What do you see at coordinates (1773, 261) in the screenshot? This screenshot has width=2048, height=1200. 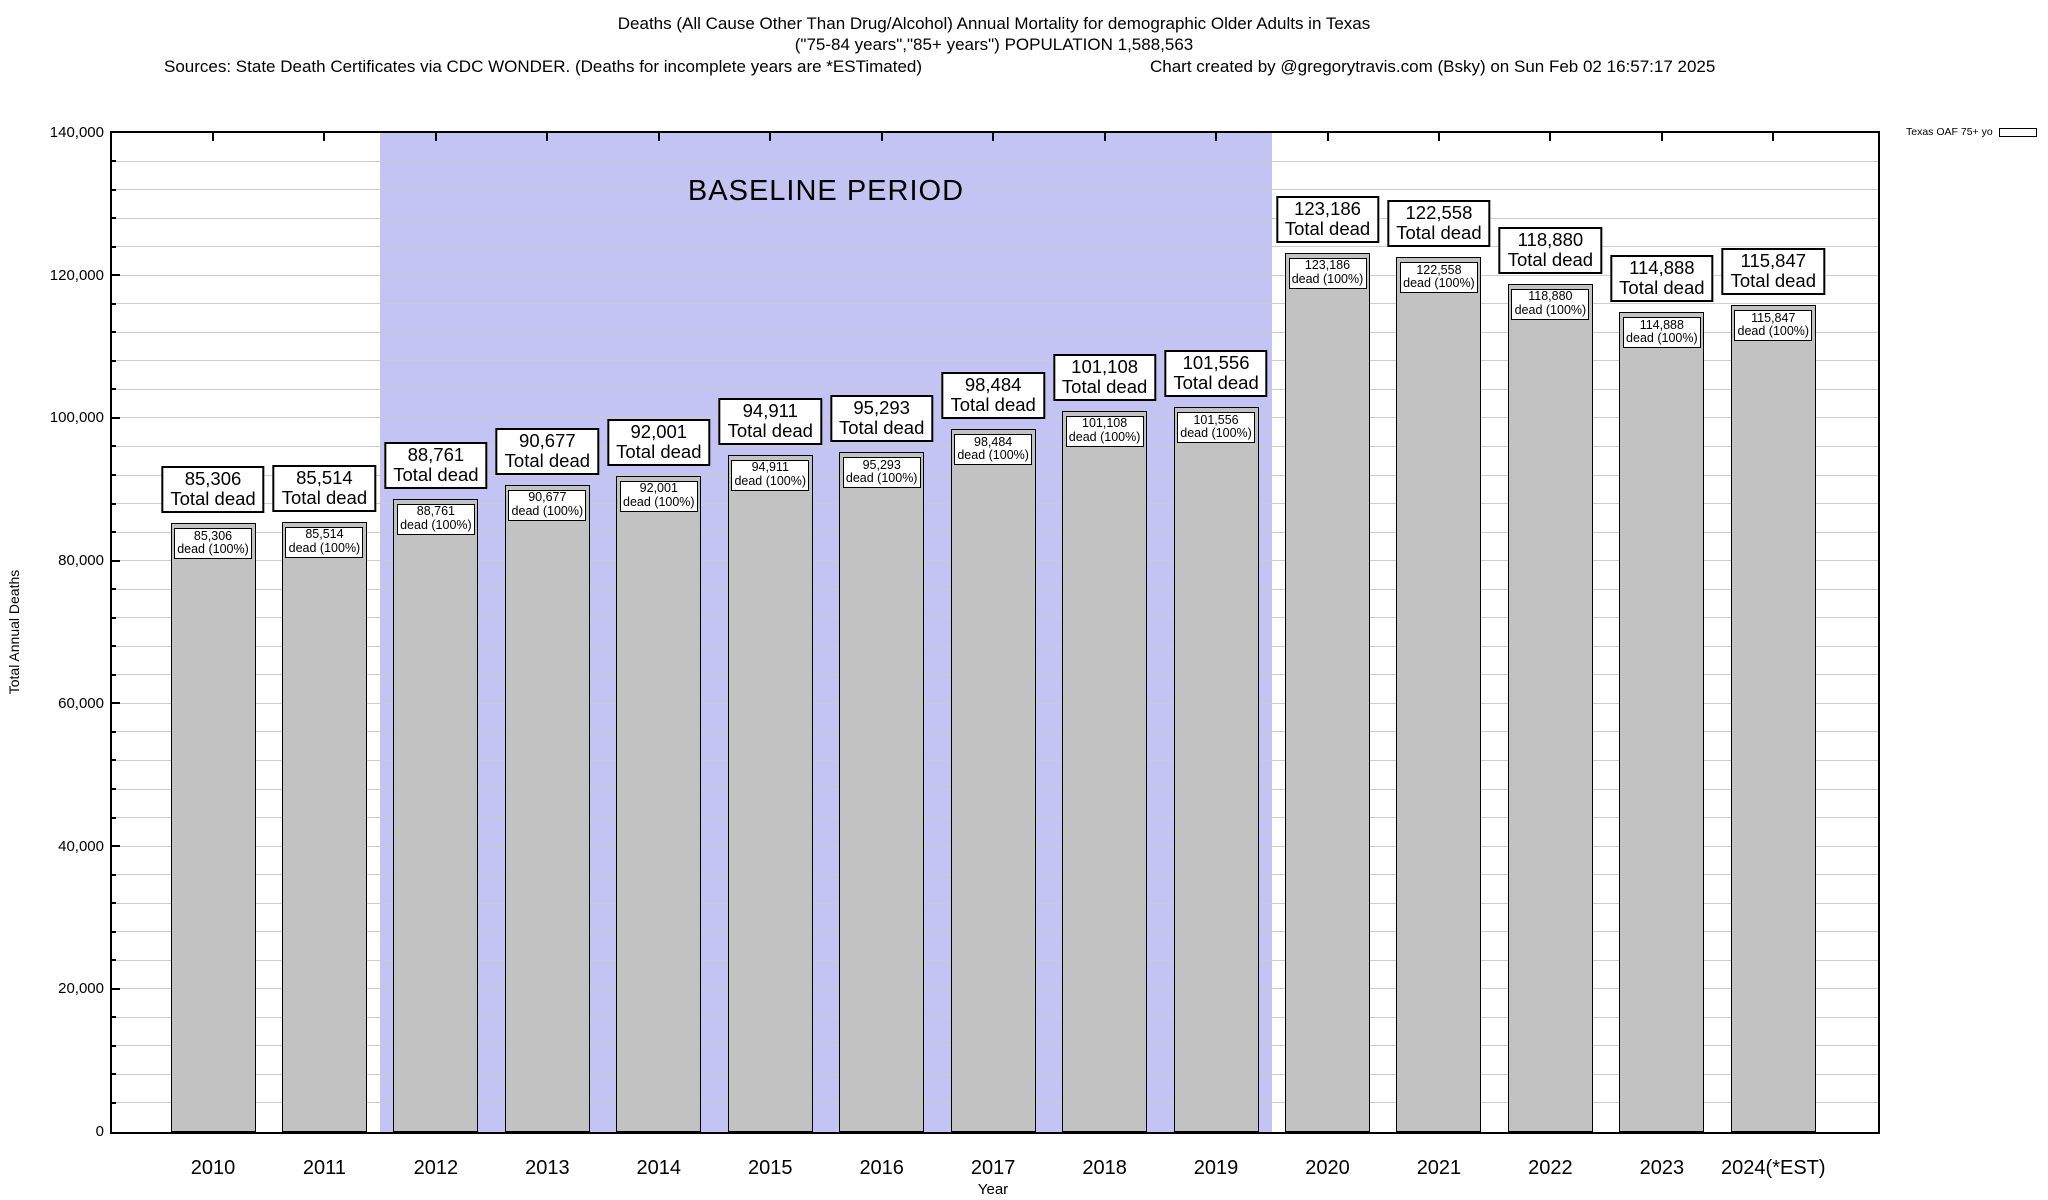 I see `bar-total-value: 115,847` at bounding box center [1773, 261].